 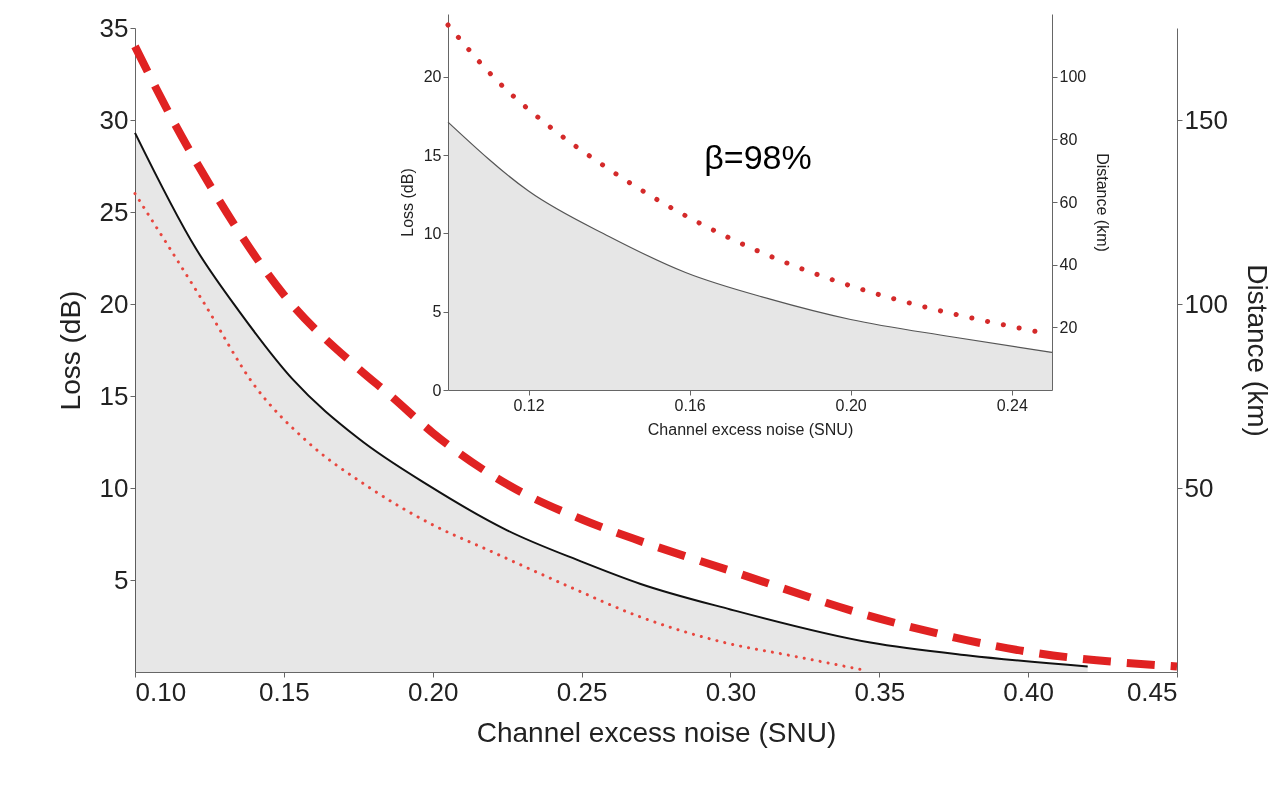 What do you see at coordinates (114, 211) in the screenshot?
I see `y-tick-label: 25` at bounding box center [114, 211].